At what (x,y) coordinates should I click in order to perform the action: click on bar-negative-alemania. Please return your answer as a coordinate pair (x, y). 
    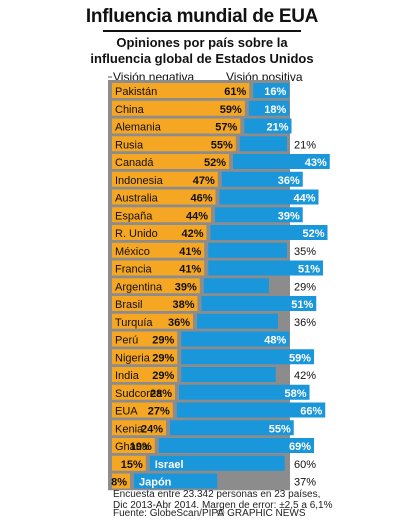
    Looking at the image, I should click on (176, 126).